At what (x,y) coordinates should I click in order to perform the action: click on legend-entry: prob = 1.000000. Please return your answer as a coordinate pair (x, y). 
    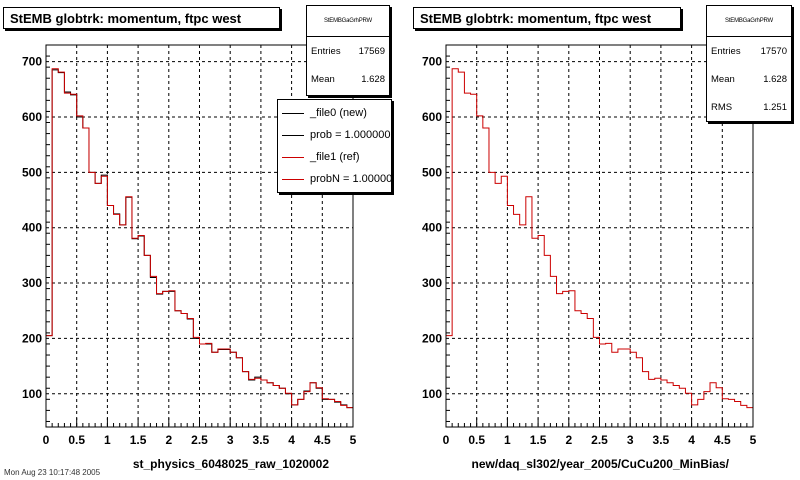
    Looking at the image, I should click on (334, 135).